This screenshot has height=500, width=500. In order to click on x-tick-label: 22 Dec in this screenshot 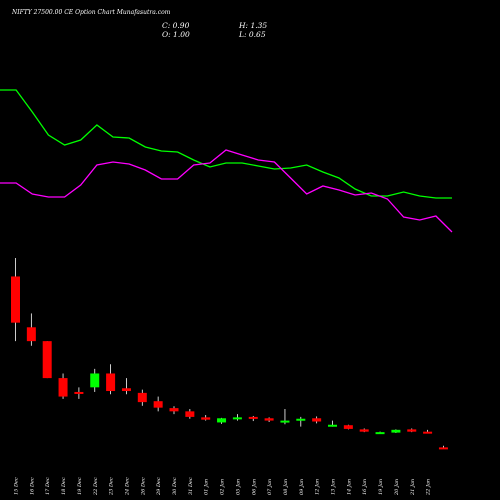, I will do `click(96, 486)`.